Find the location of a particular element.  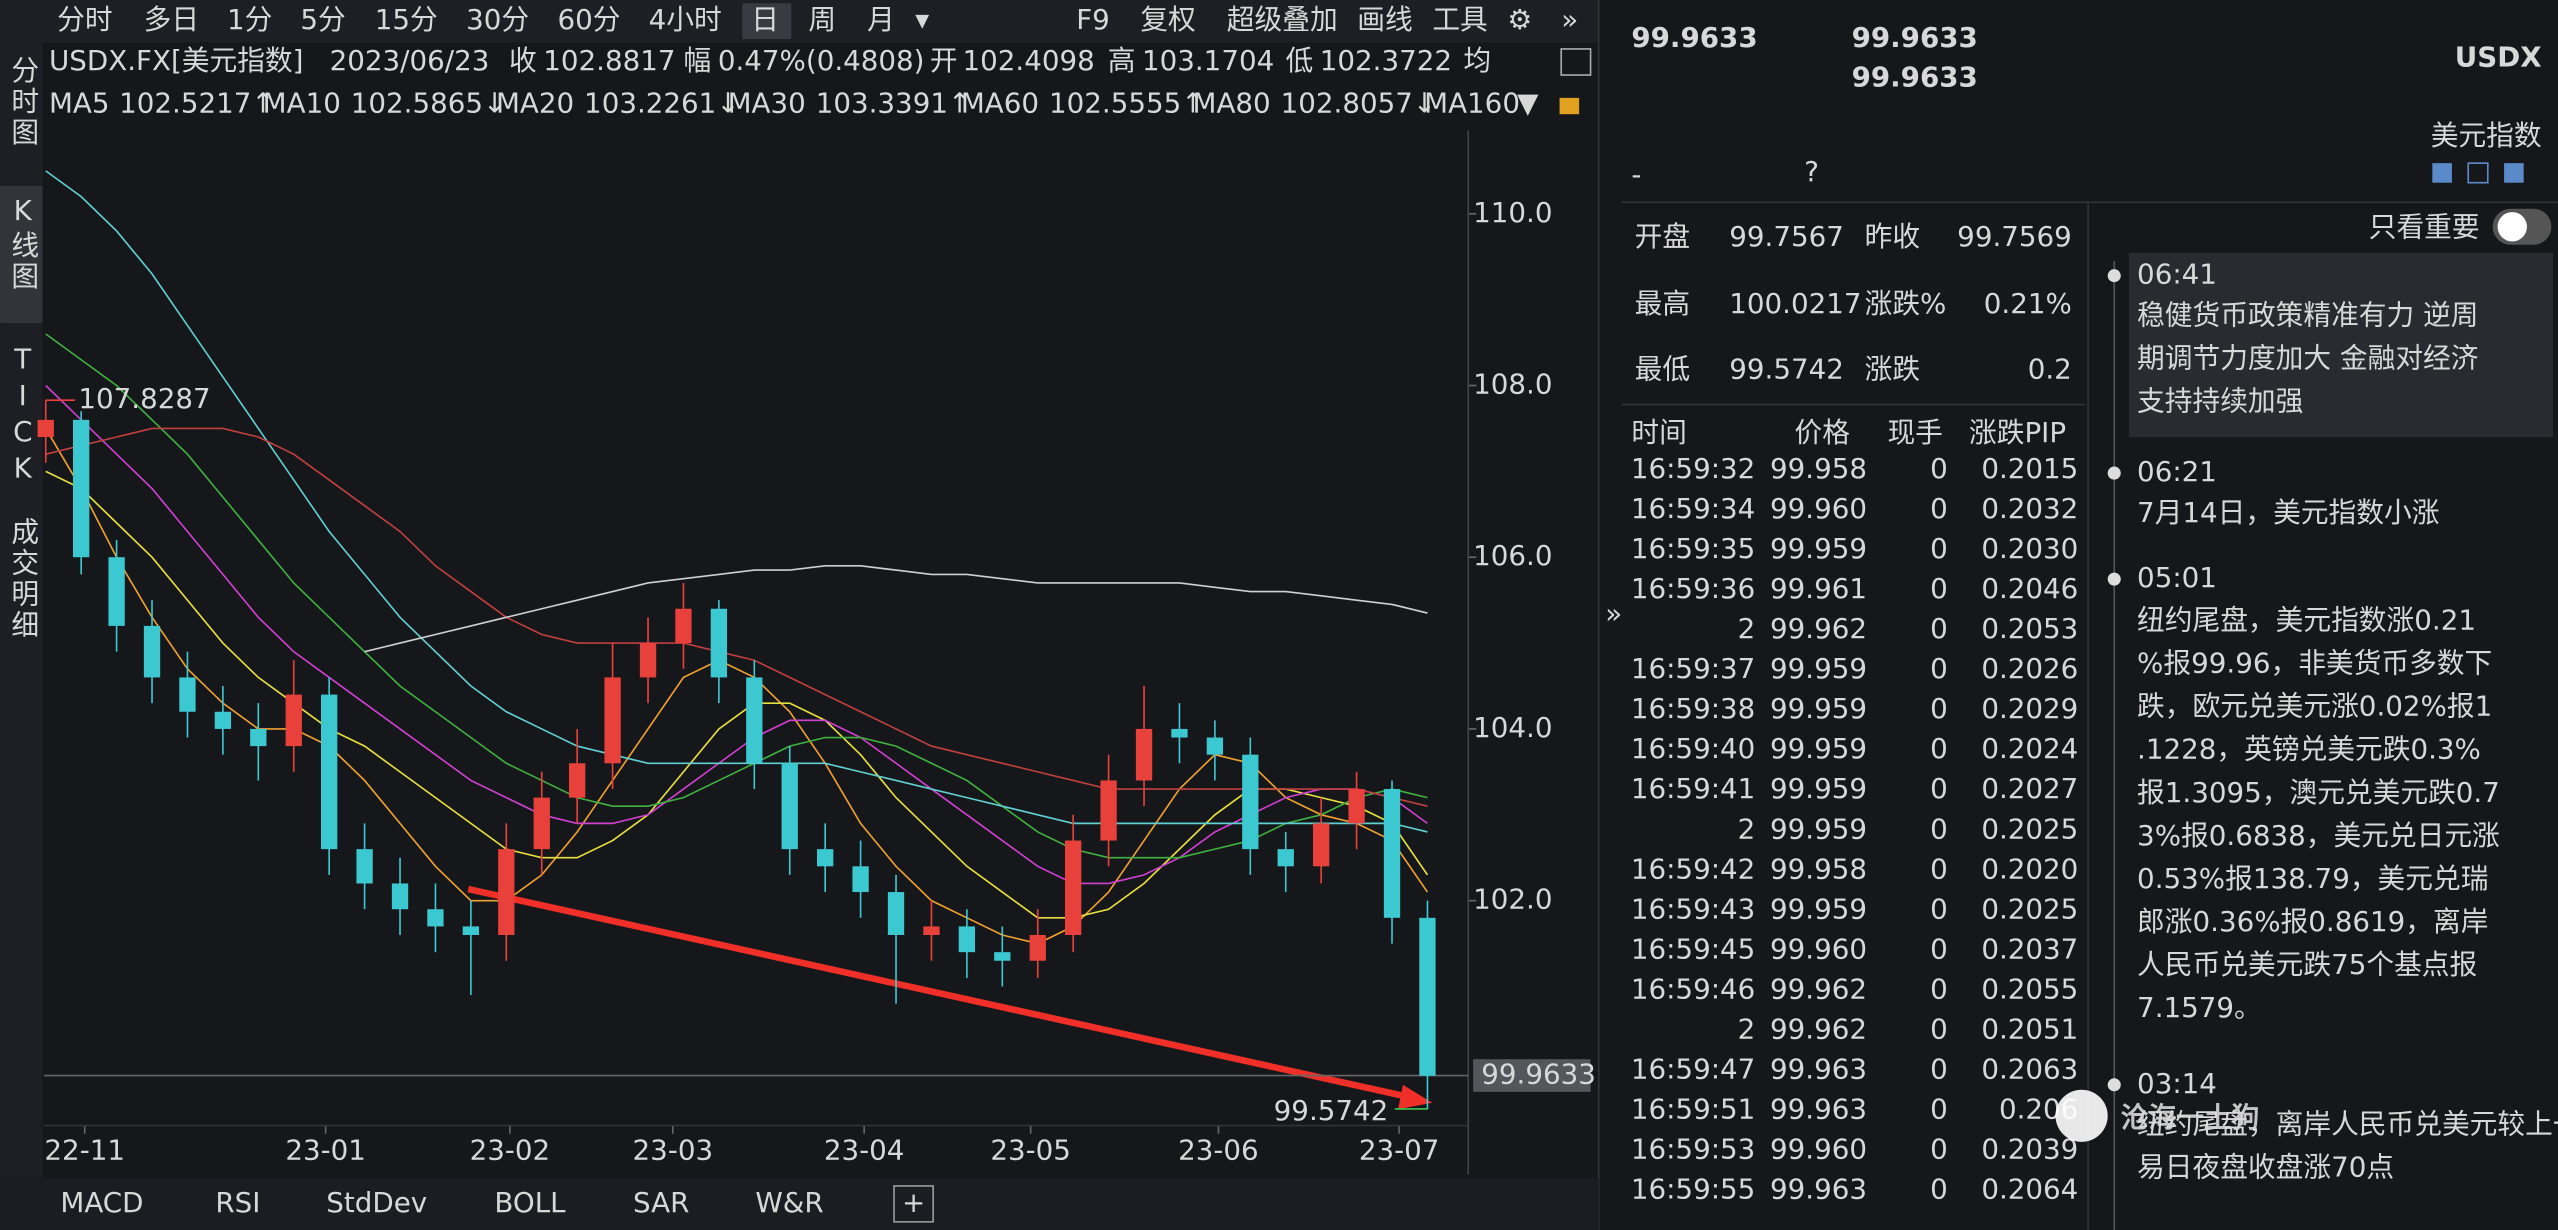

change: - is located at coordinates (1636, 174).